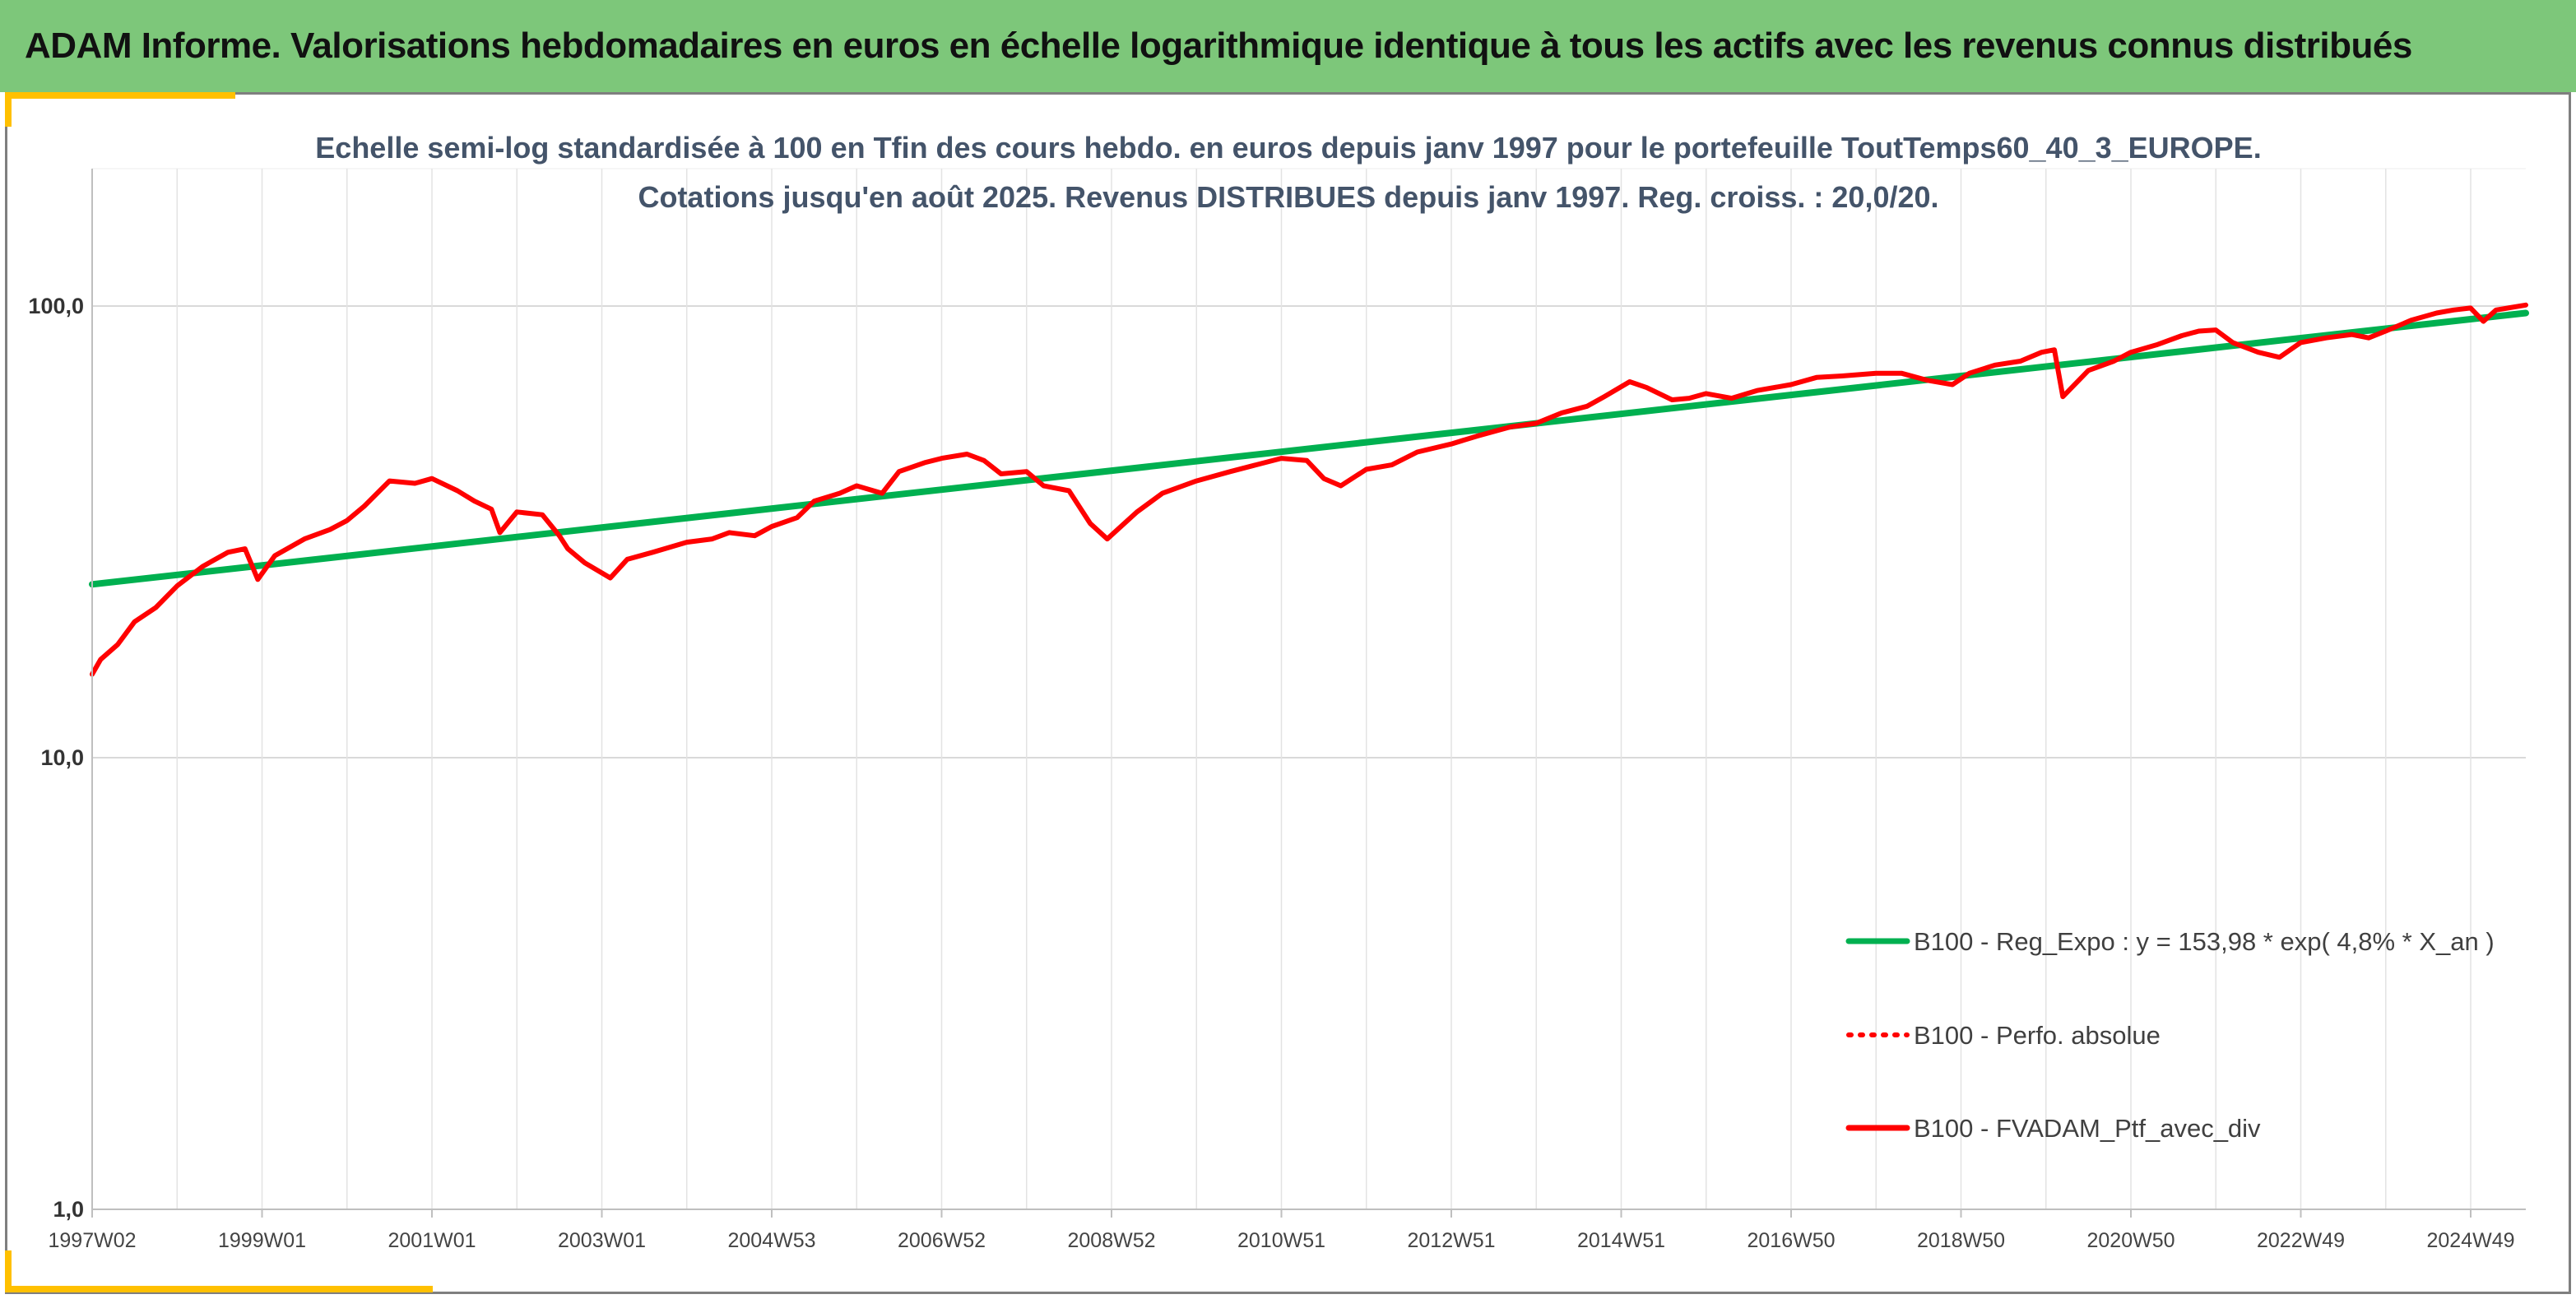 The height and width of the screenshot is (1299, 2576). I want to click on y-tick-label: 10,0, so click(62, 757).